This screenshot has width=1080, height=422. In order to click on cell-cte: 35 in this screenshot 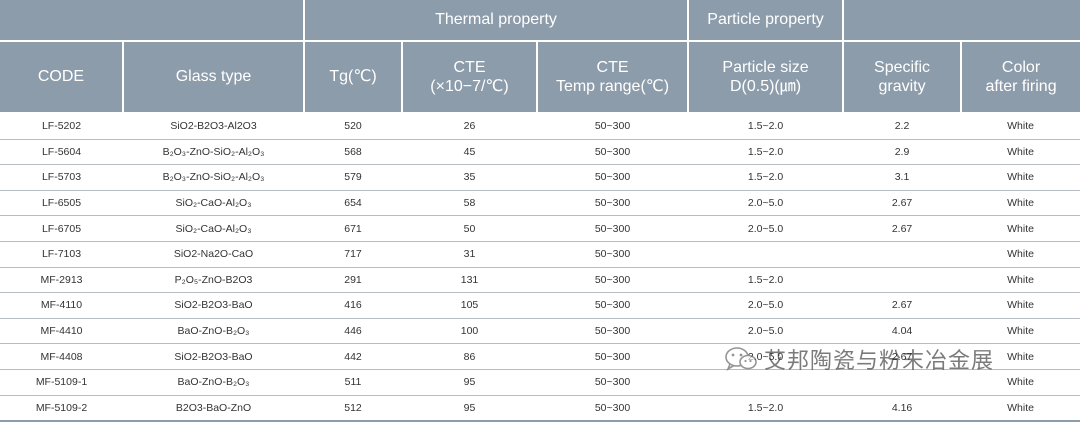, I will do `click(469, 177)`.